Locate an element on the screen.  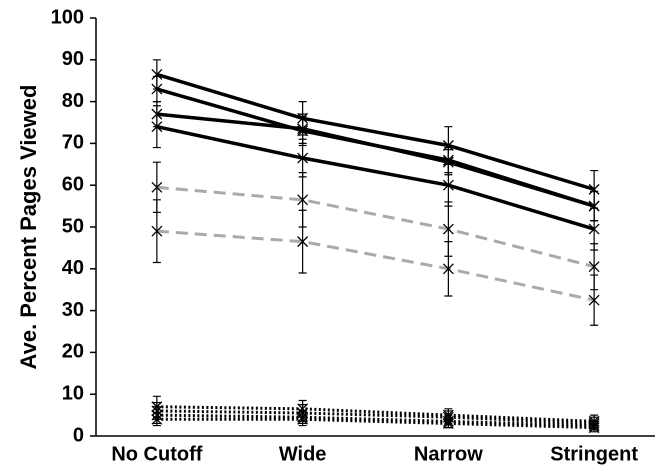
x-tick-label: Narrow is located at coordinates (448, 454).